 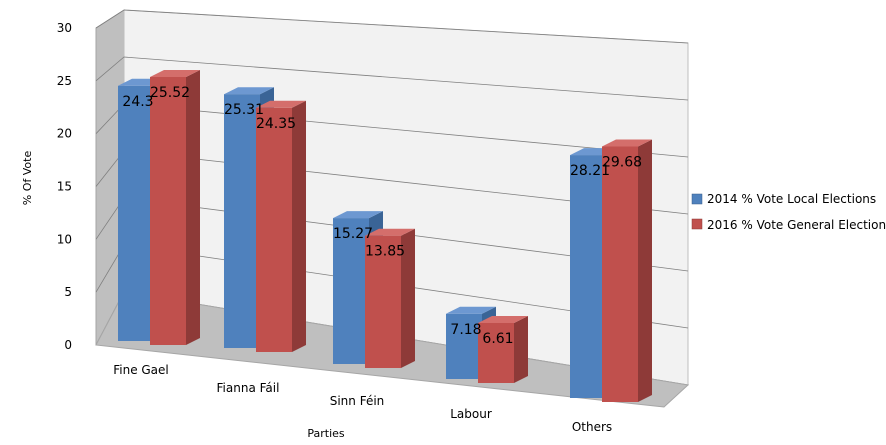 I want to click on y-tick-label-0: 0, so click(x=68, y=345).